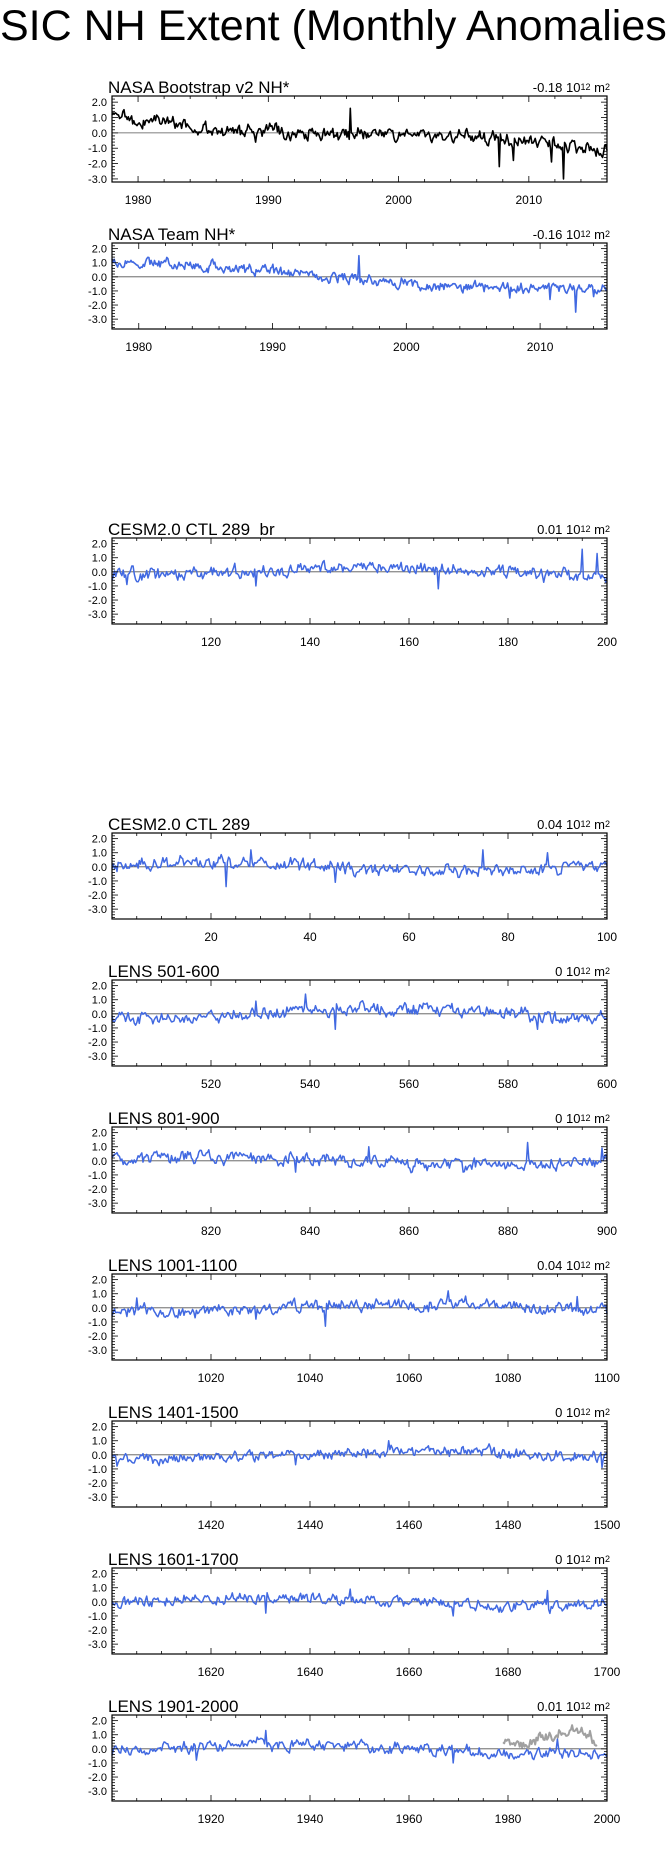 Image resolution: width=667 pixels, height=1854 pixels. Describe the element at coordinates (173, 1265) in the screenshot. I see `panel-title: LENS 1001-1100` at that location.